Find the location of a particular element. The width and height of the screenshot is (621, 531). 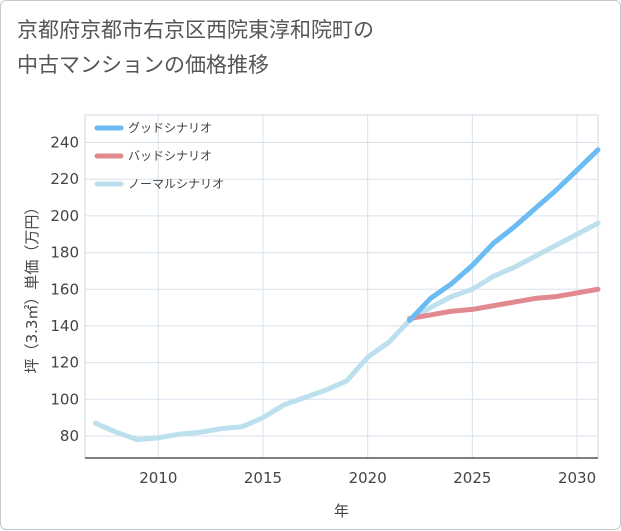

x-tick-label: 2020 is located at coordinates (368, 478).